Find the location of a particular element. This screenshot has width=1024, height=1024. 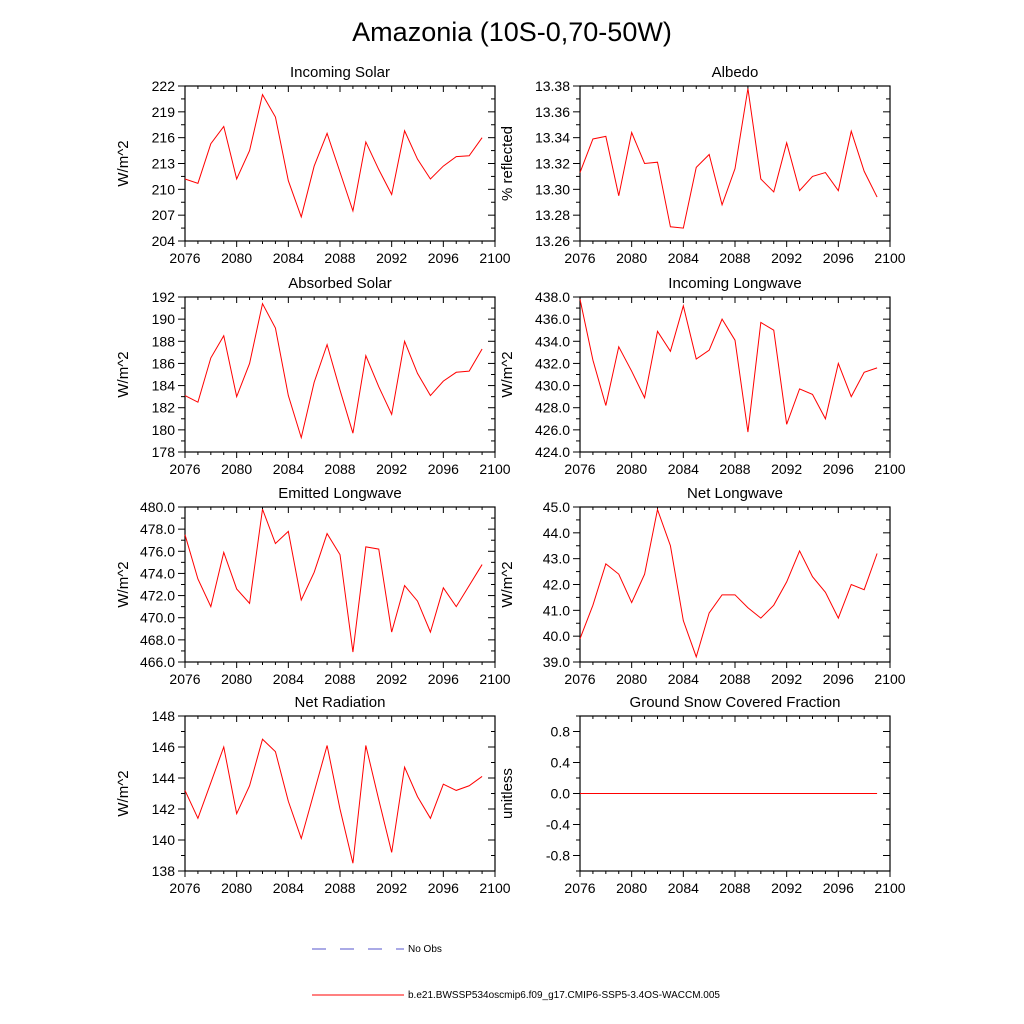

y-tick-label: 44.0 is located at coordinates (556, 533).